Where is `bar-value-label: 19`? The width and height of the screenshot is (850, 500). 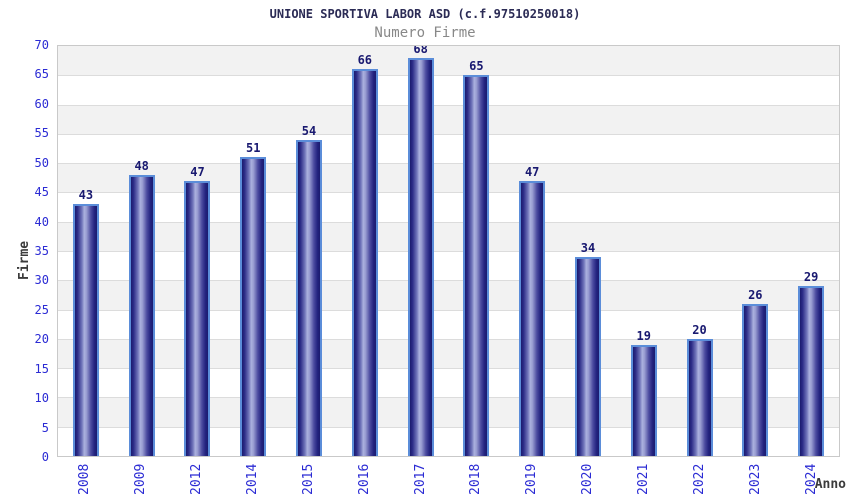
bar-value-label: 19 is located at coordinates (643, 335).